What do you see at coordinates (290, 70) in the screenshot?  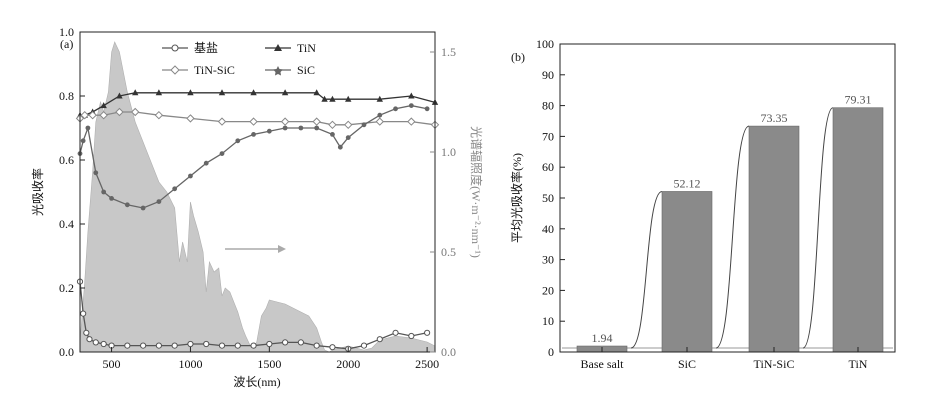 I see `legend-item-sic: SiC` at bounding box center [290, 70].